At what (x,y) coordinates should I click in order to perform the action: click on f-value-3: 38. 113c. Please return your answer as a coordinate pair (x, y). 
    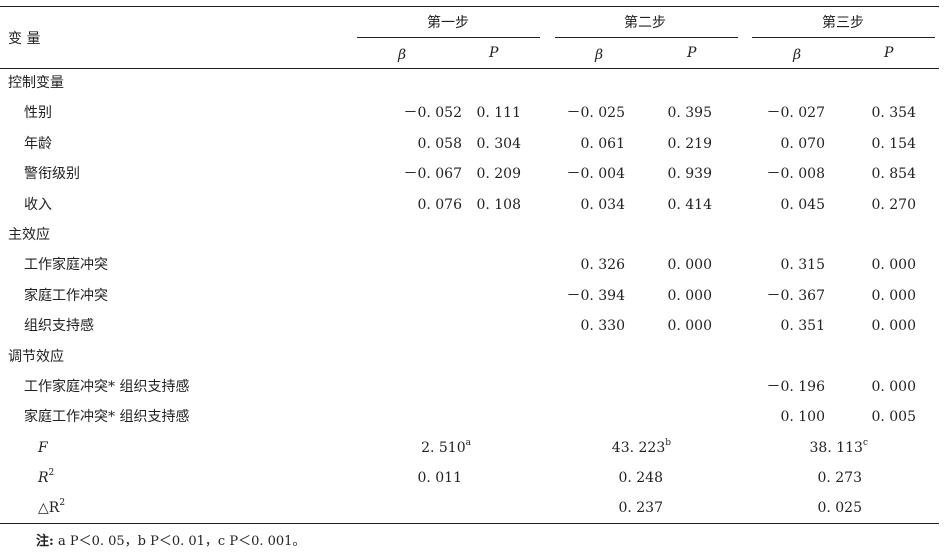
    Looking at the image, I should click on (839, 448).